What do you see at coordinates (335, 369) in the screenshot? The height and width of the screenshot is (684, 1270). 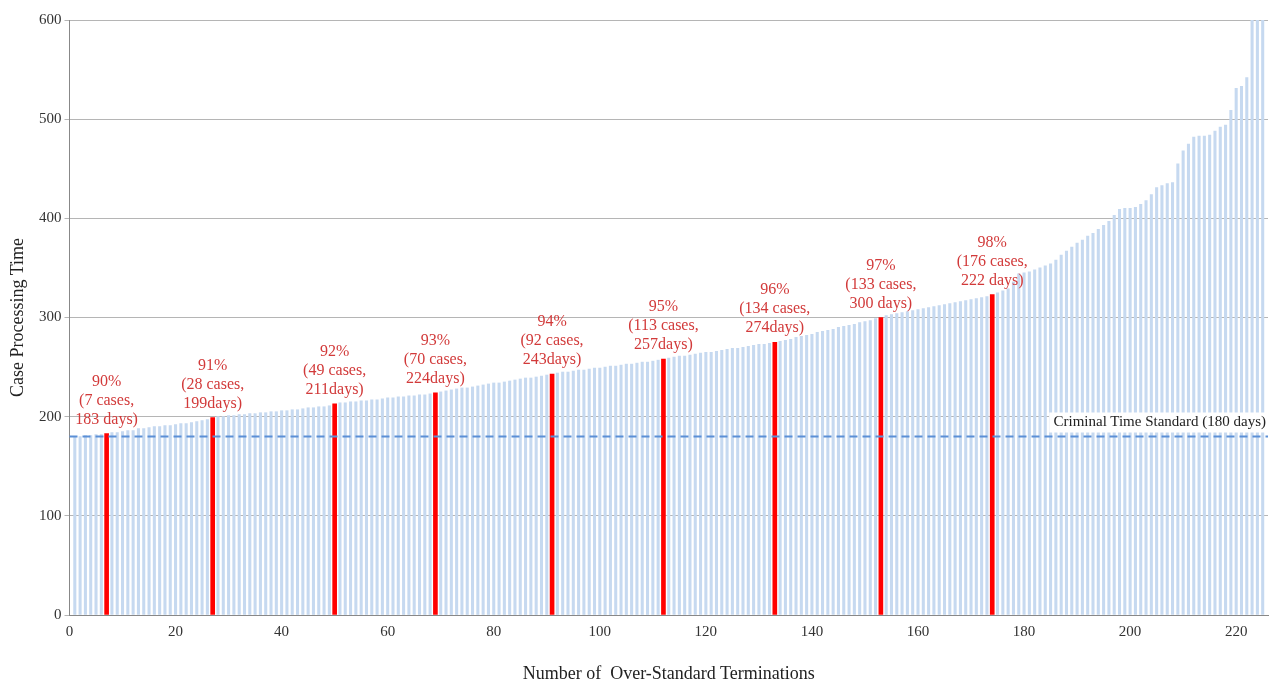 I see `annotation: 92% (49 cases, 211days)` at bounding box center [335, 369].